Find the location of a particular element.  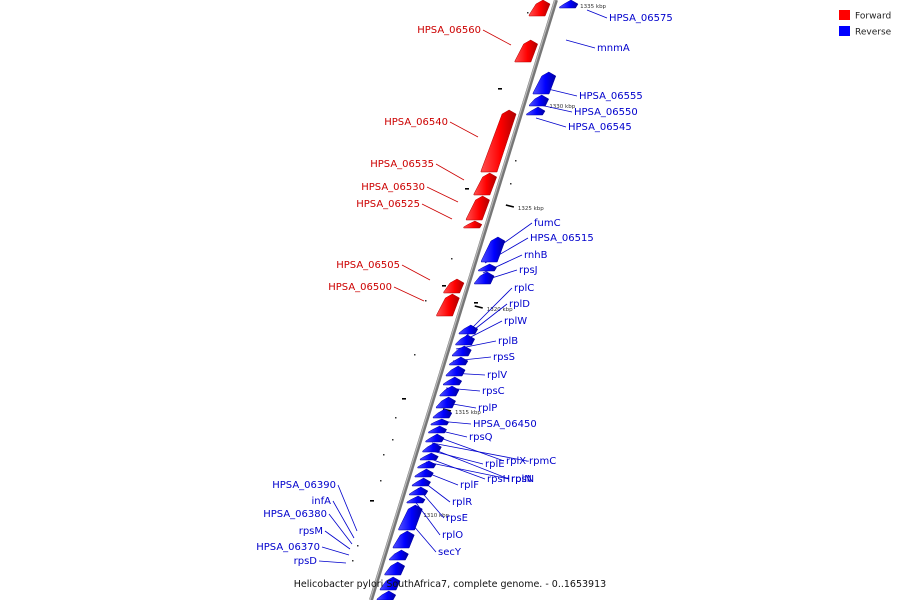

legend-swatch-forward is located at coordinates (844, 15).